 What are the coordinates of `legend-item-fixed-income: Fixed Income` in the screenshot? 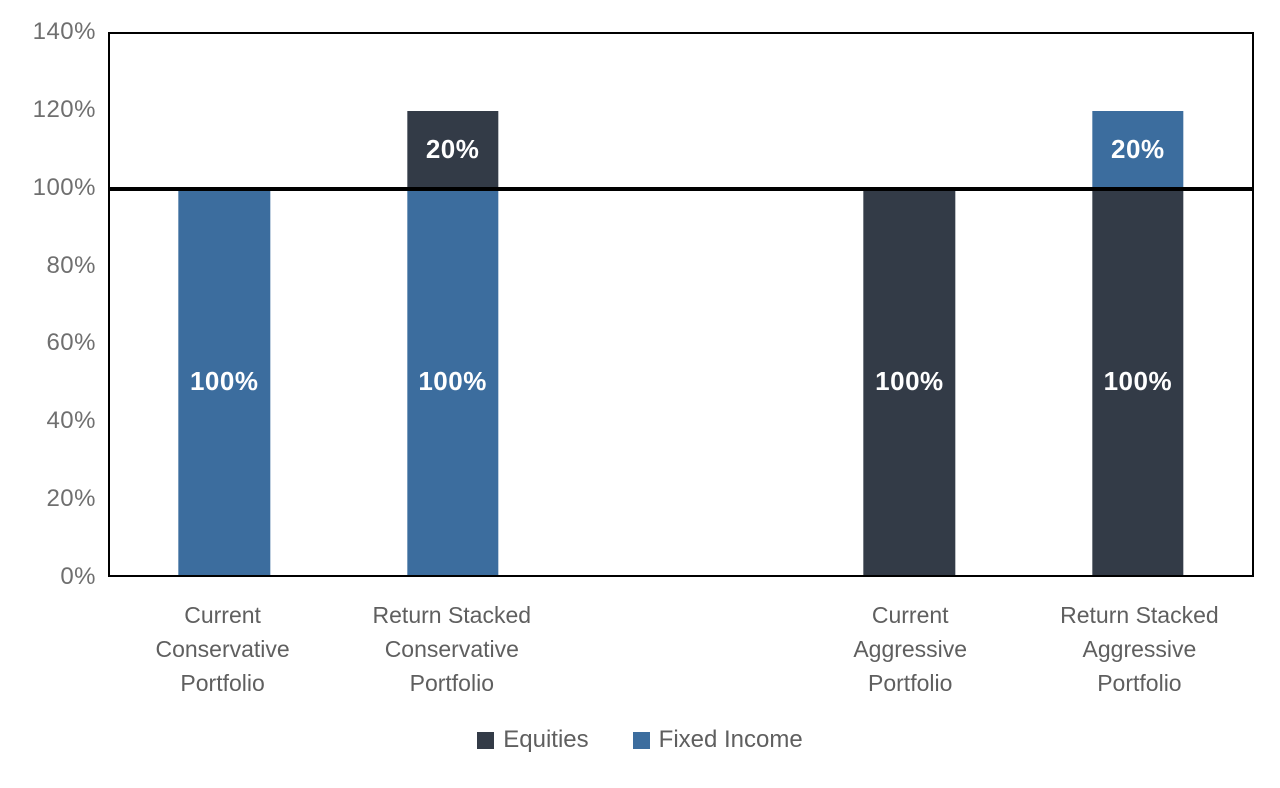 It's located at (717, 740).